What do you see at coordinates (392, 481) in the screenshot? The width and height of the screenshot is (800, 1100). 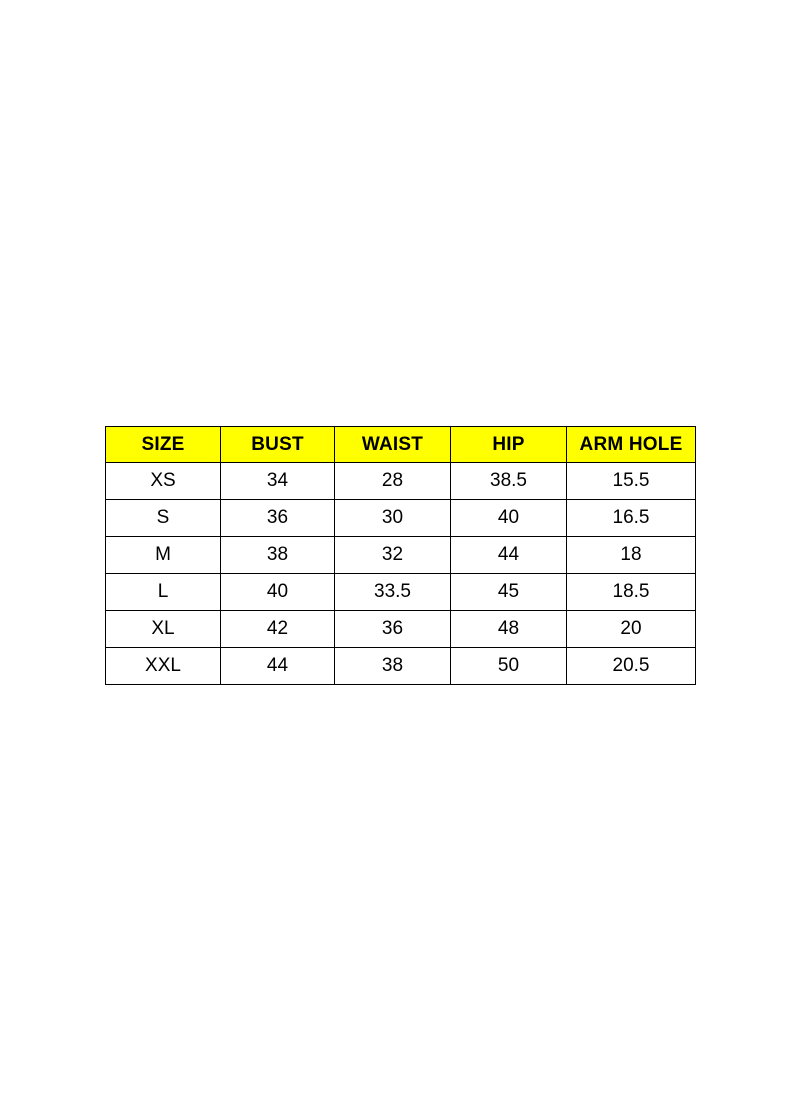 I see `cell-waist: 28` at bounding box center [392, 481].